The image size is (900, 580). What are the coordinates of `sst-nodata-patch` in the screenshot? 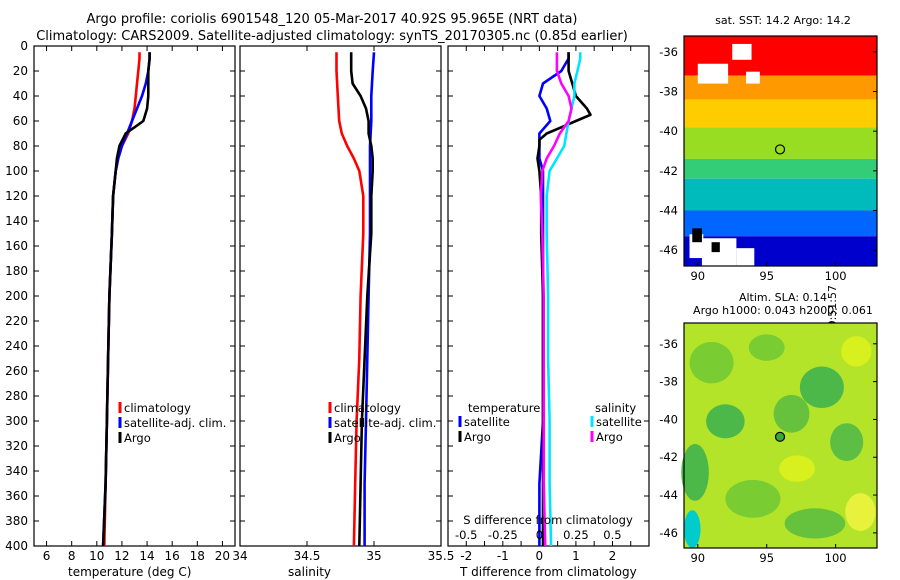 It's located at (715, 247).